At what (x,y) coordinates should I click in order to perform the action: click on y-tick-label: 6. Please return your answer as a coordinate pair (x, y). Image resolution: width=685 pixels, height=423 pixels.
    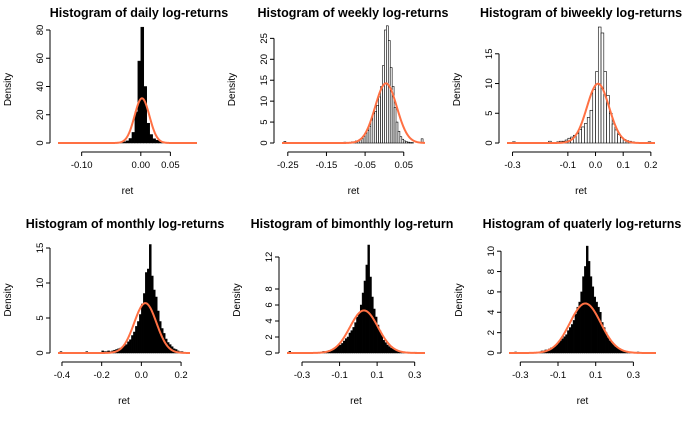
    Looking at the image, I should click on (491, 291).